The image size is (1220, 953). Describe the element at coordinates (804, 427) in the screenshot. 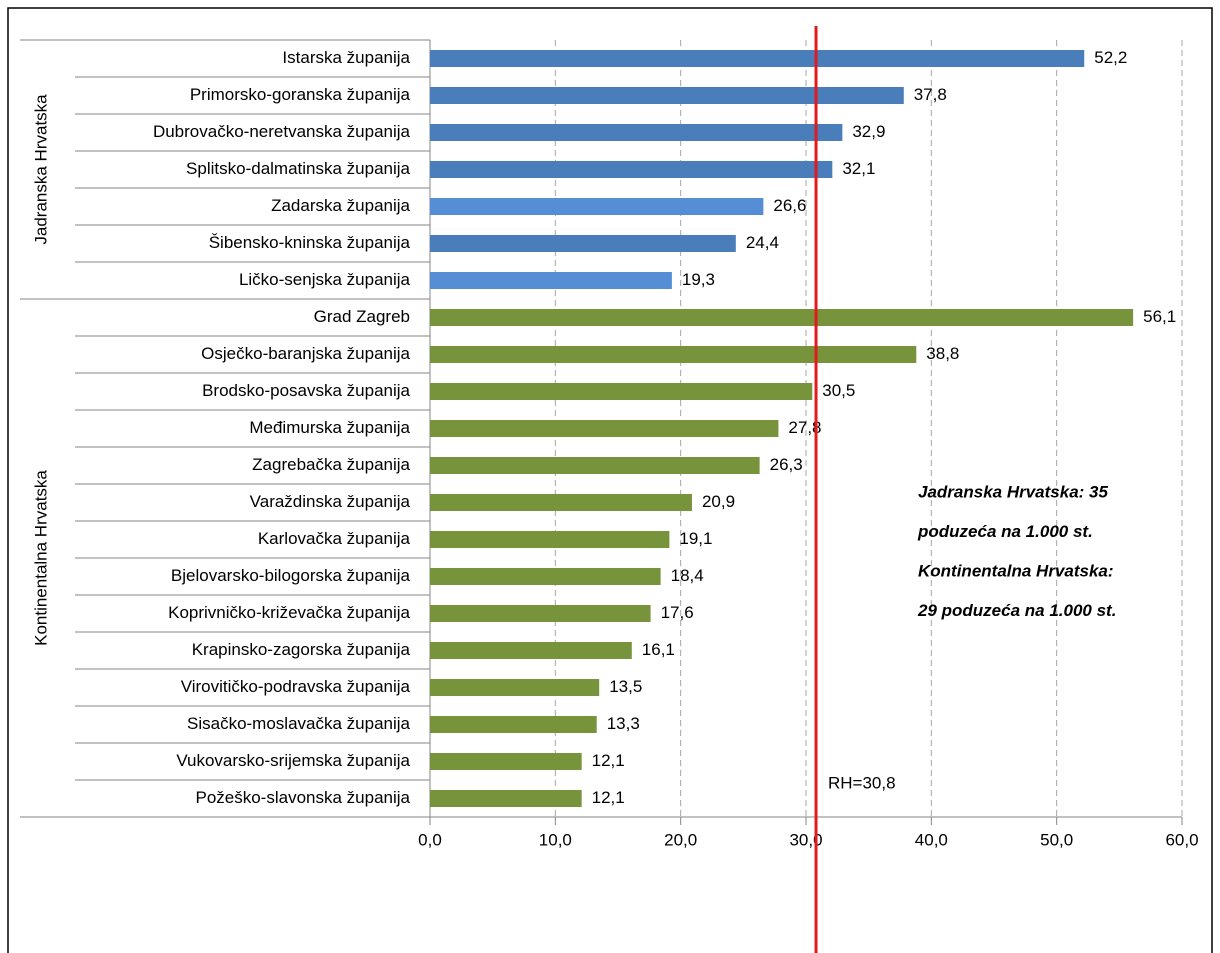

I see `value-label: 27,8` at that location.